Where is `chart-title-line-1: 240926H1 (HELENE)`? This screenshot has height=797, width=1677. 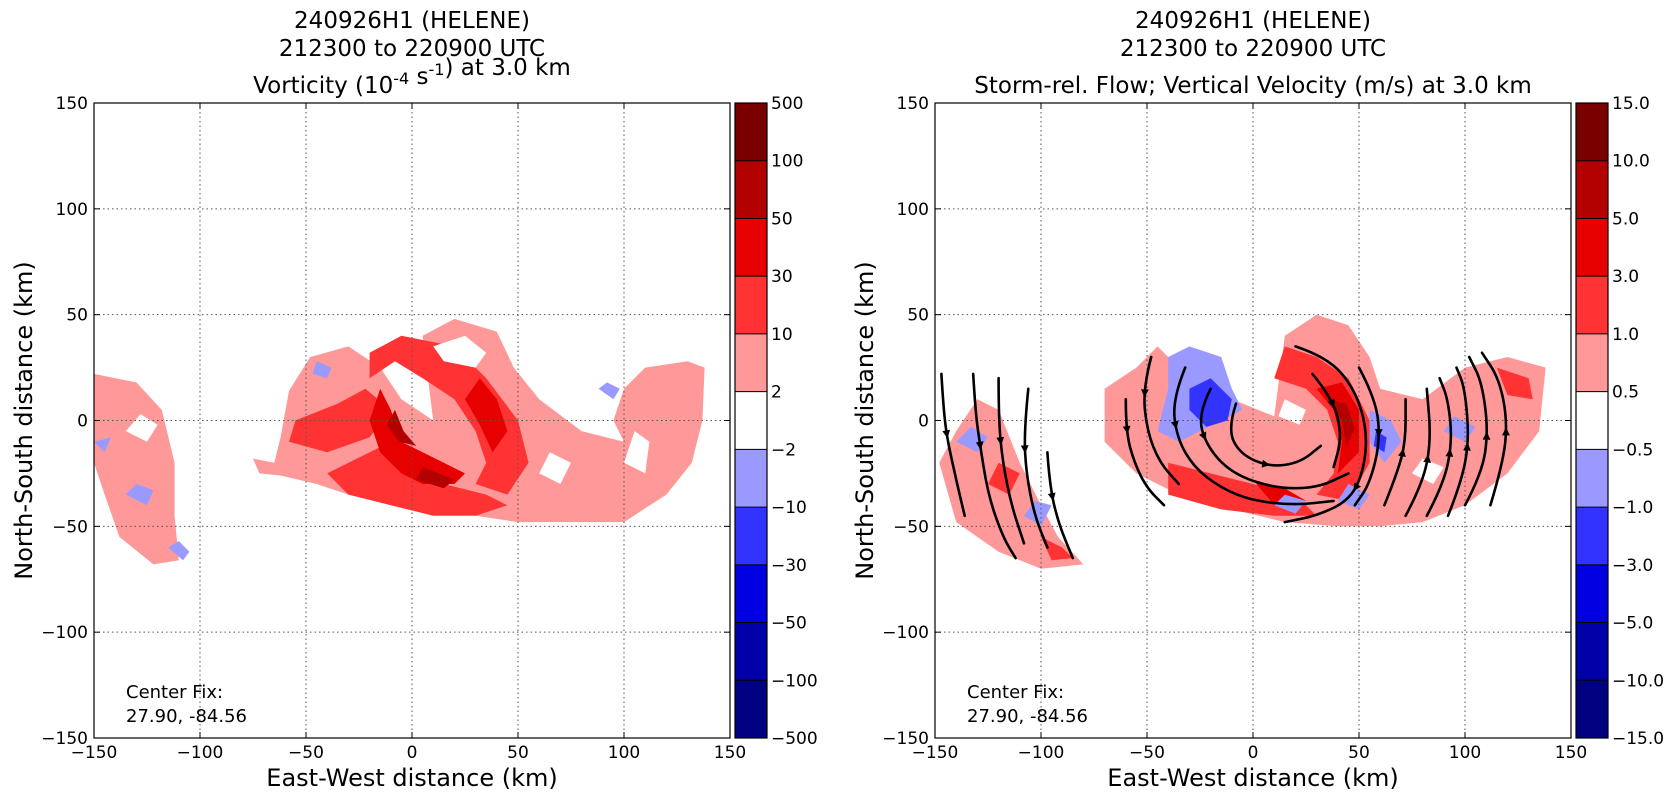
chart-title-line-1: 240926H1 (HELENE) is located at coordinates (412, 21).